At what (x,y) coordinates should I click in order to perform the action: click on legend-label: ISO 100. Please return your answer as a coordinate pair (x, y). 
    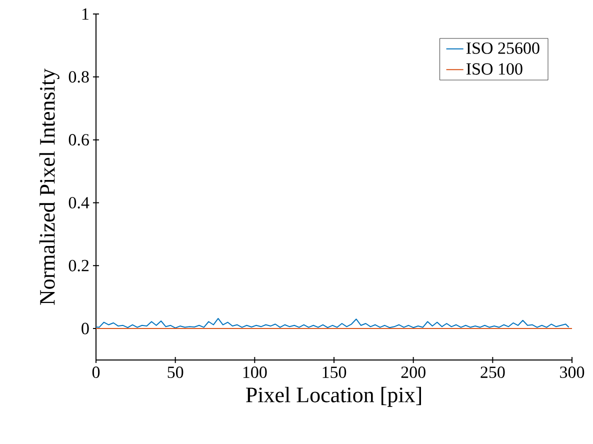
    Looking at the image, I should click on (494, 69).